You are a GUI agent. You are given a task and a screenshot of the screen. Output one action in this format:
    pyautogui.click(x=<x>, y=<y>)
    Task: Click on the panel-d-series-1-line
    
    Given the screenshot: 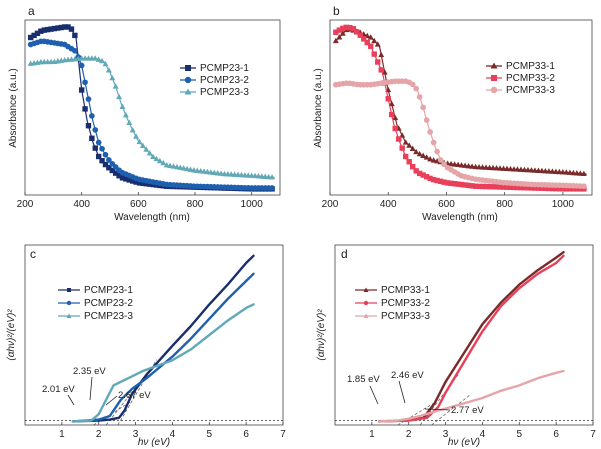 What is the action you would take?
    pyautogui.click(x=471, y=336)
    